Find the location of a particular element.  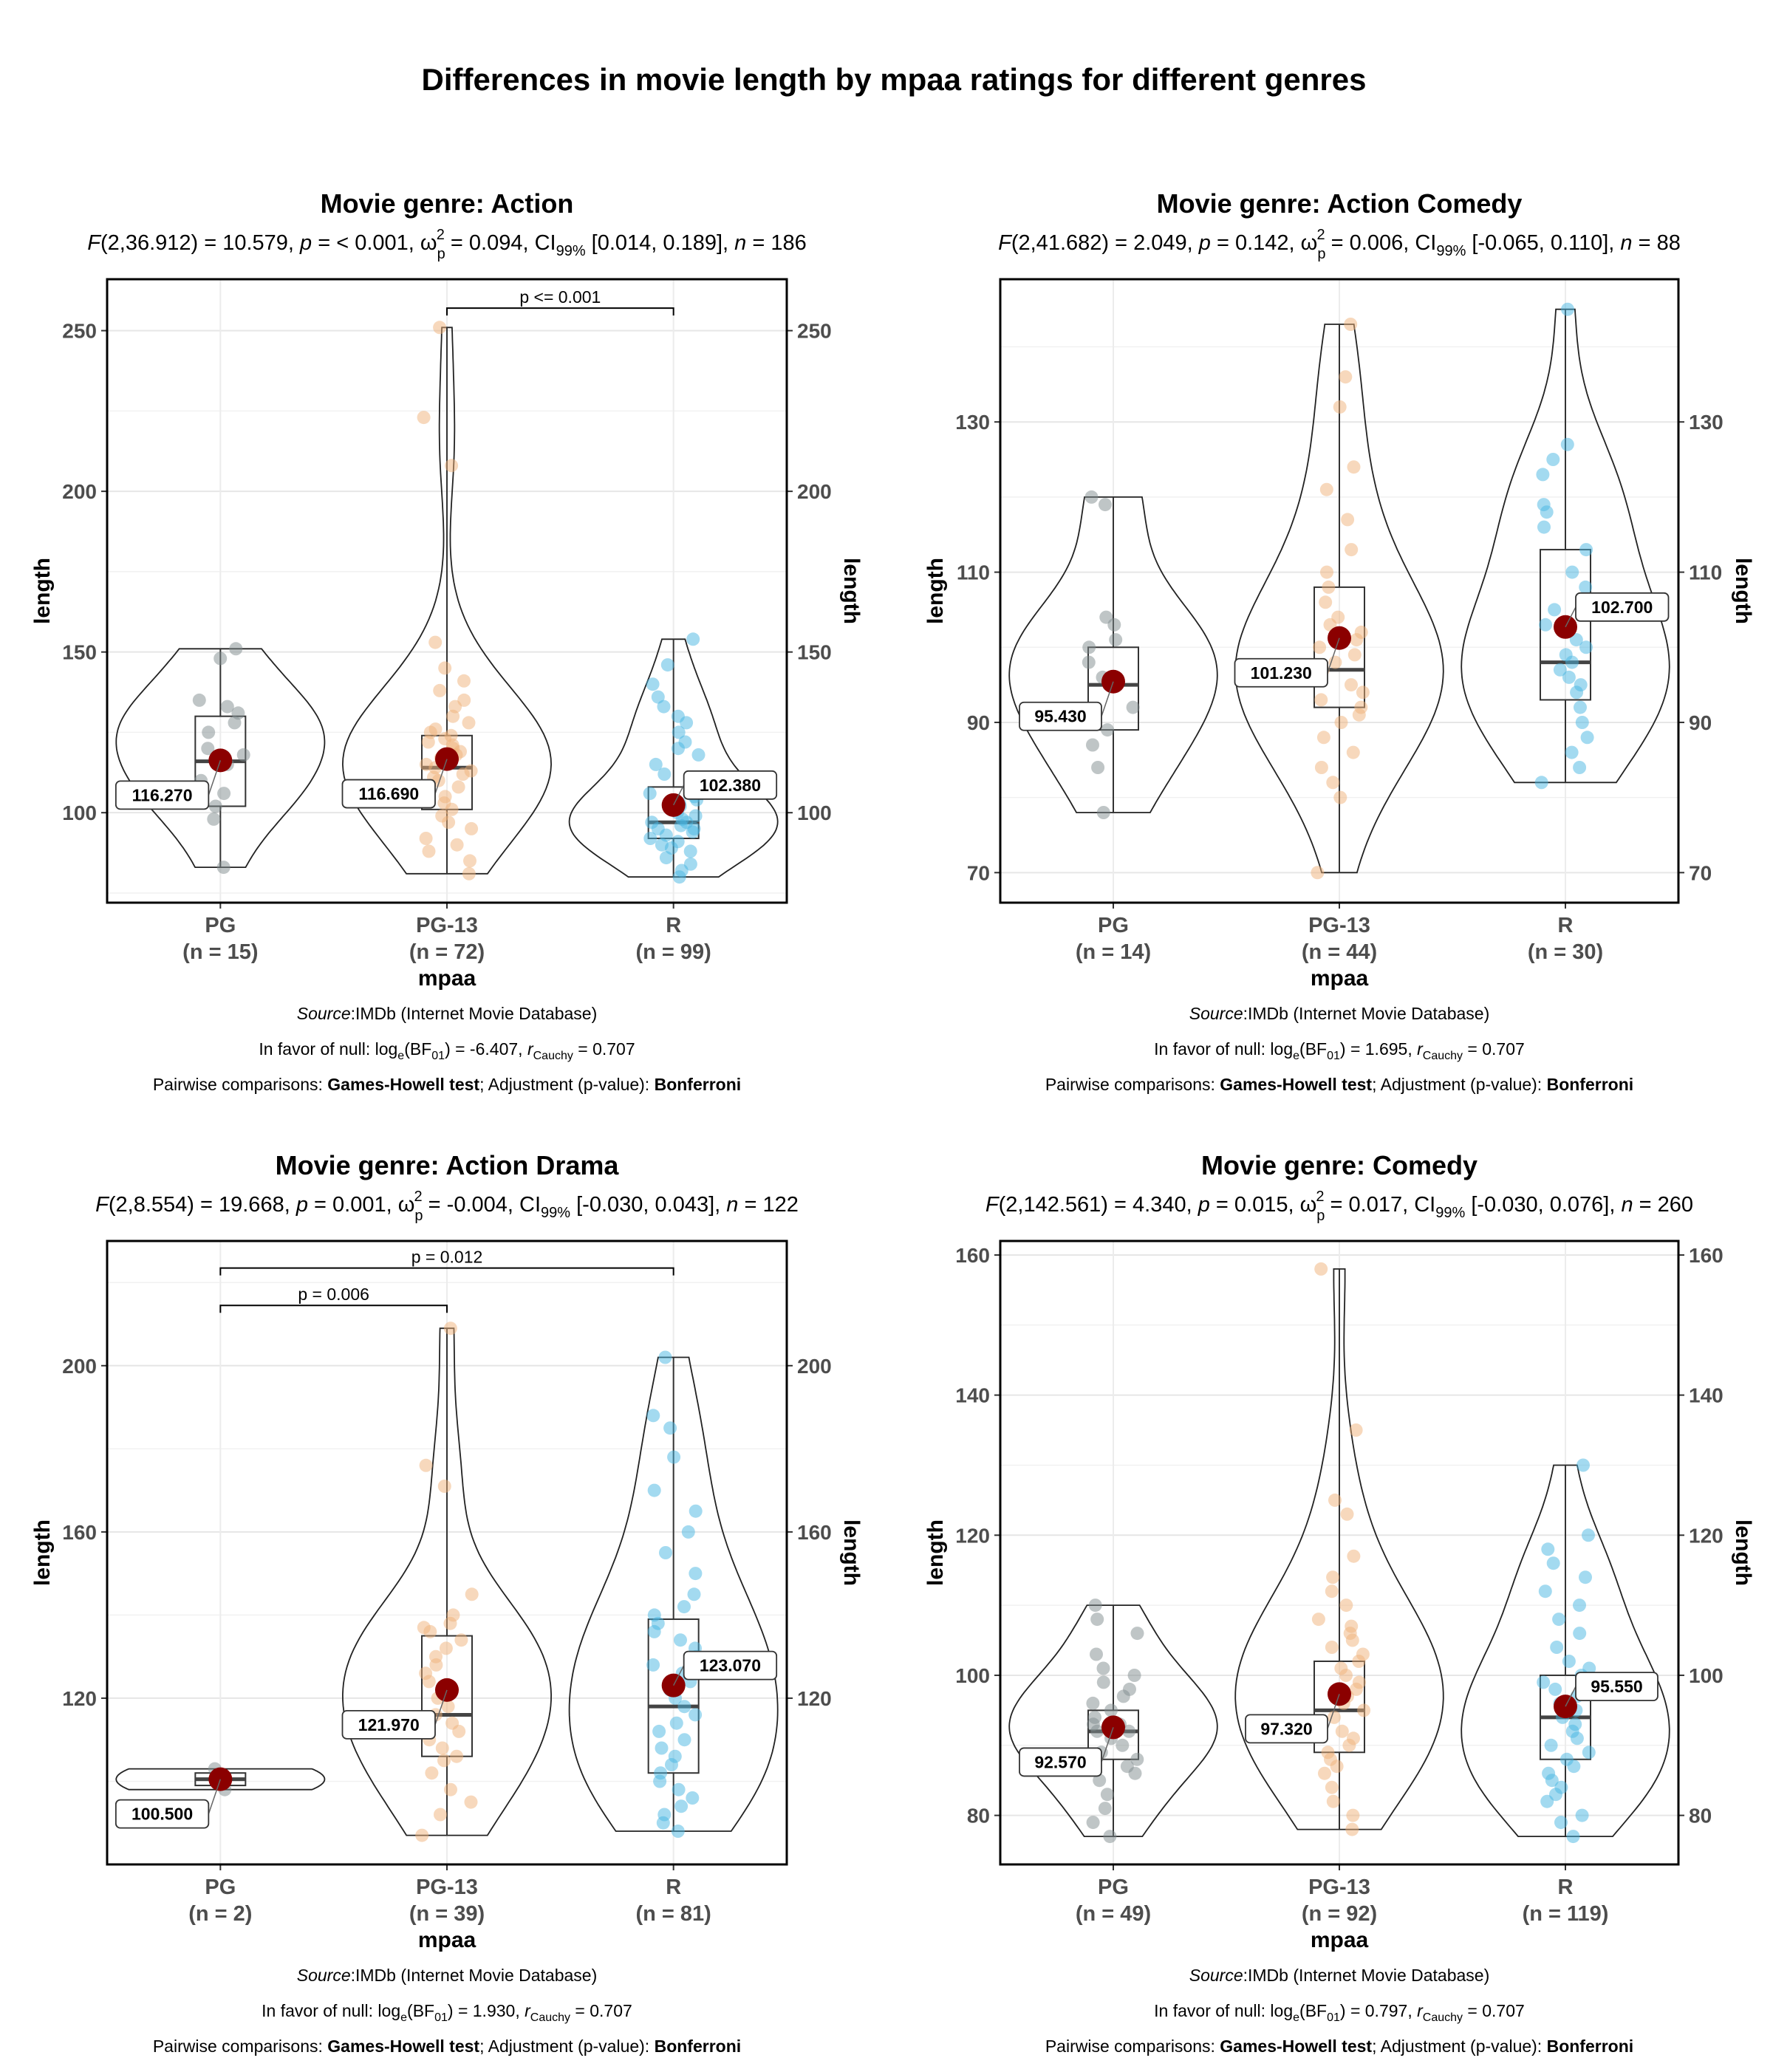

y-axis-title-right: length is located at coordinates (851, 591).